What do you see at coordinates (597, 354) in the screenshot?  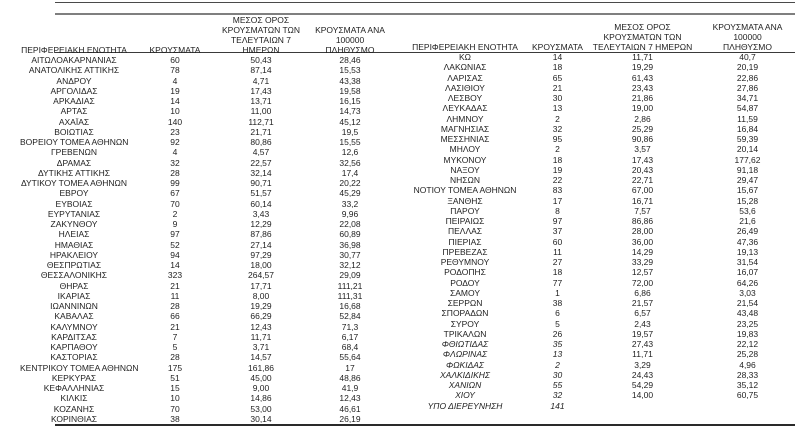 I see `table-row: ΦΛΩΡΙΝΑΣ 13 11,71 25,28` at bounding box center [597, 354].